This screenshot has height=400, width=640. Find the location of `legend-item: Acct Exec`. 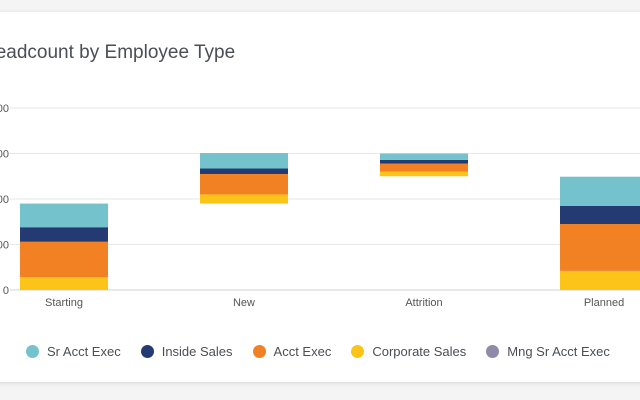

legend-item: Acct Exec is located at coordinates (292, 351).